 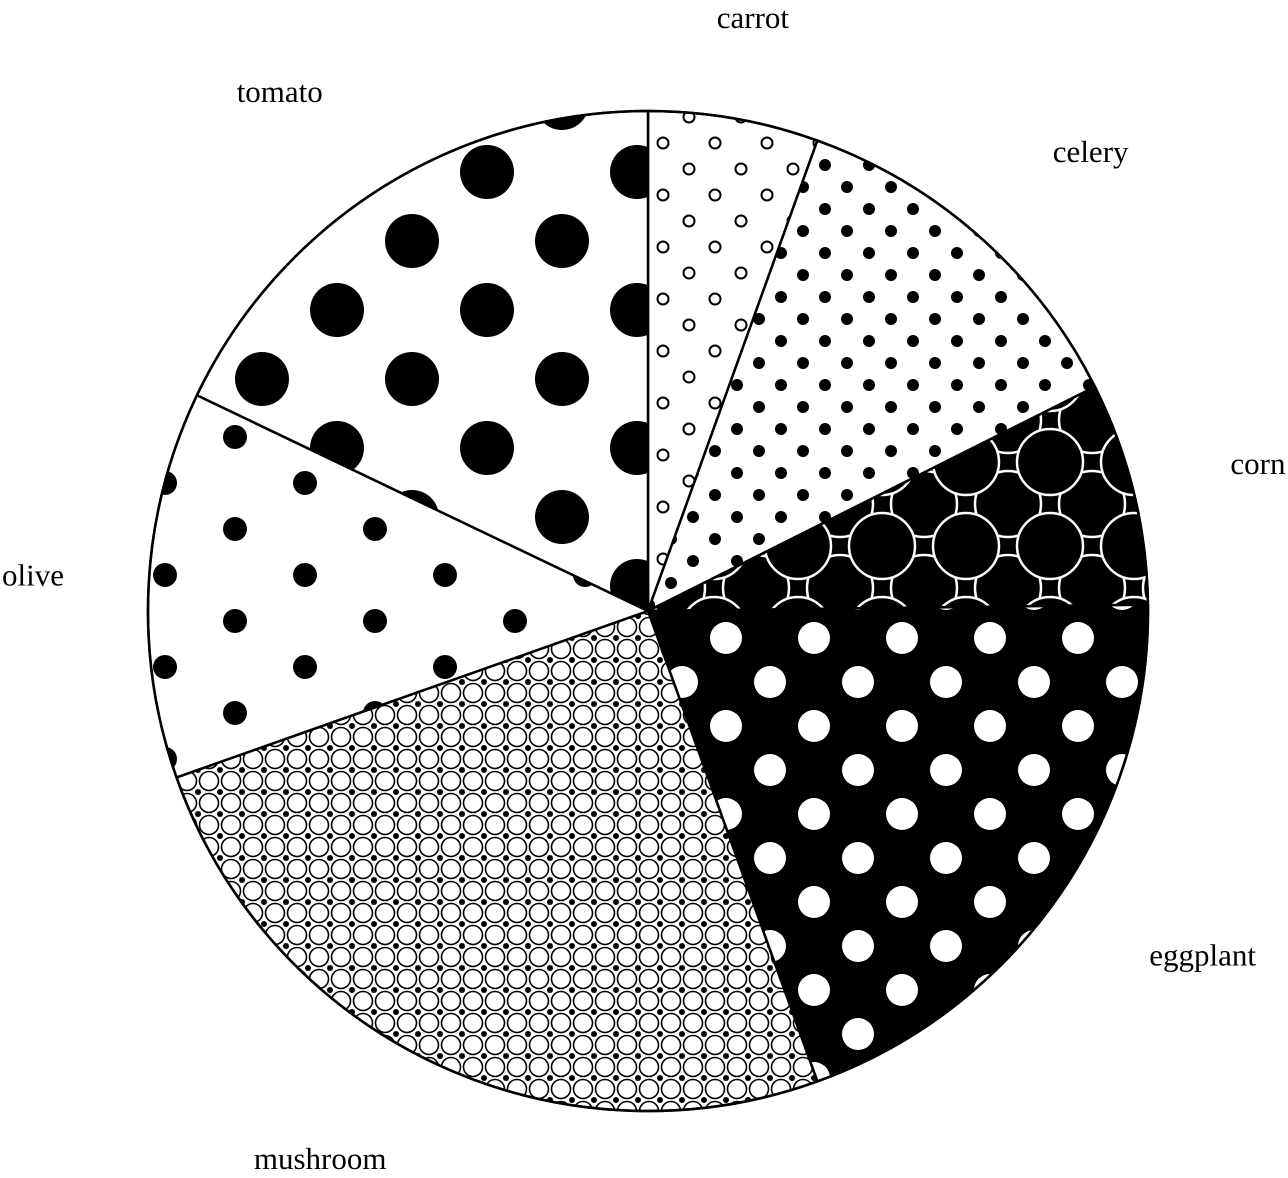 I want to click on pie-label-mushroom: mushroom, so click(x=320, y=1158).